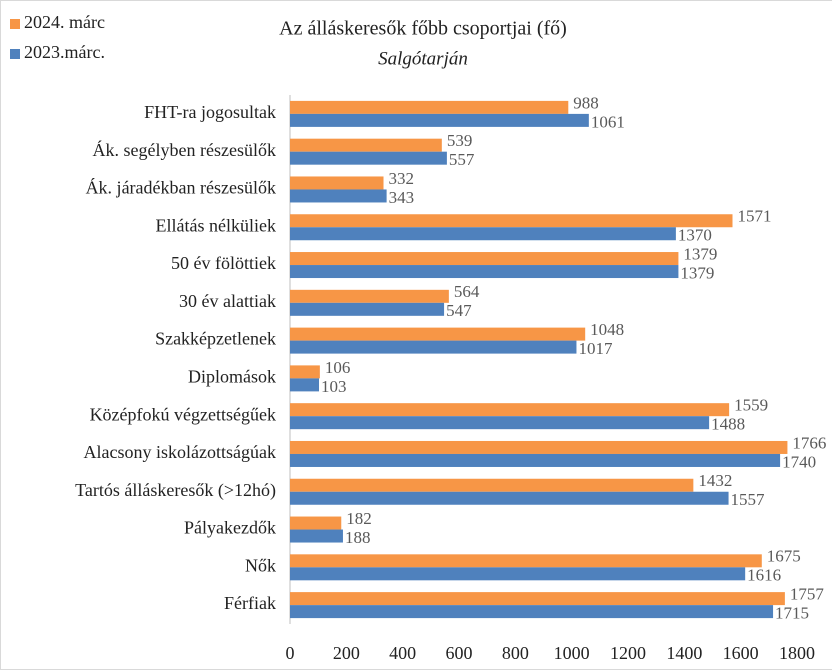 This screenshot has width=832, height=670. I want to click on value-label: 1715, so click(792, 613).